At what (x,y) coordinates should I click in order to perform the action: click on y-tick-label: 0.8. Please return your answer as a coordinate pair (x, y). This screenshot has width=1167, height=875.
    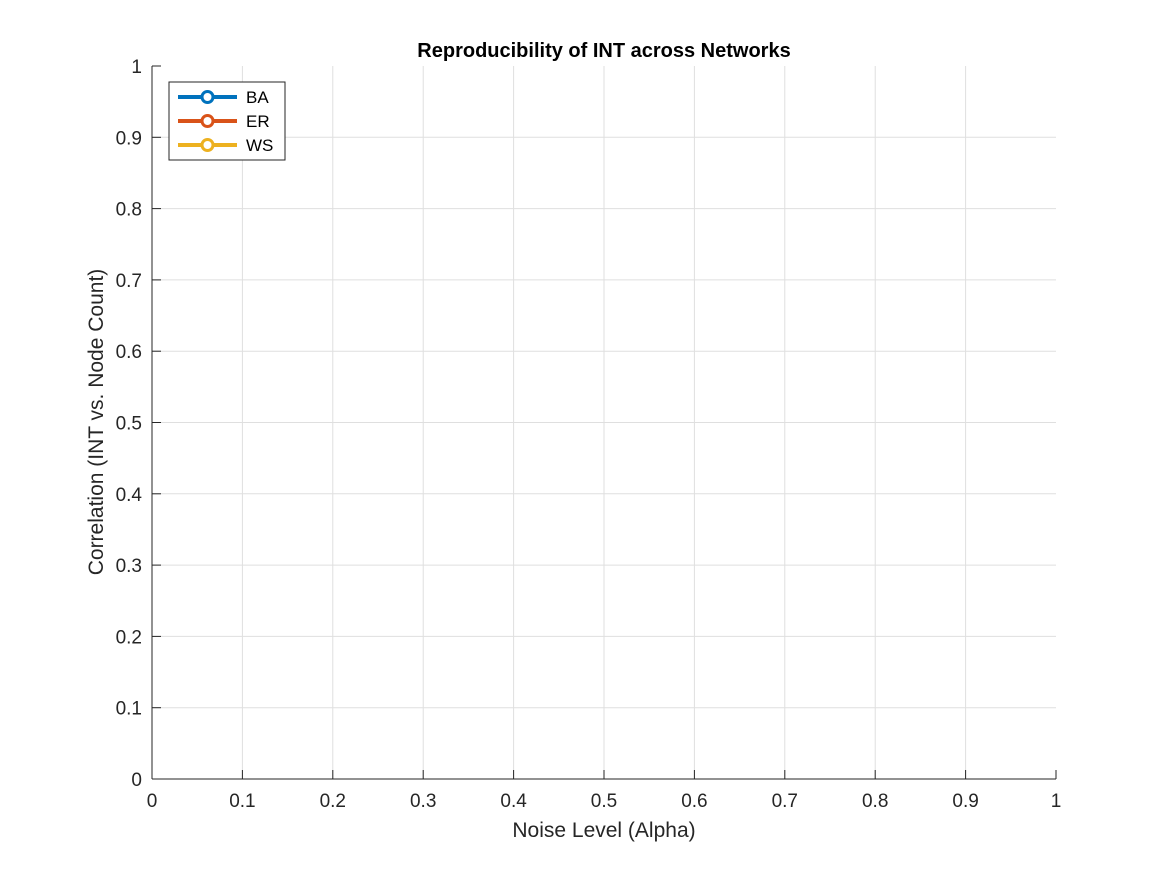
    Looking at the image, I should click on (129, 210).